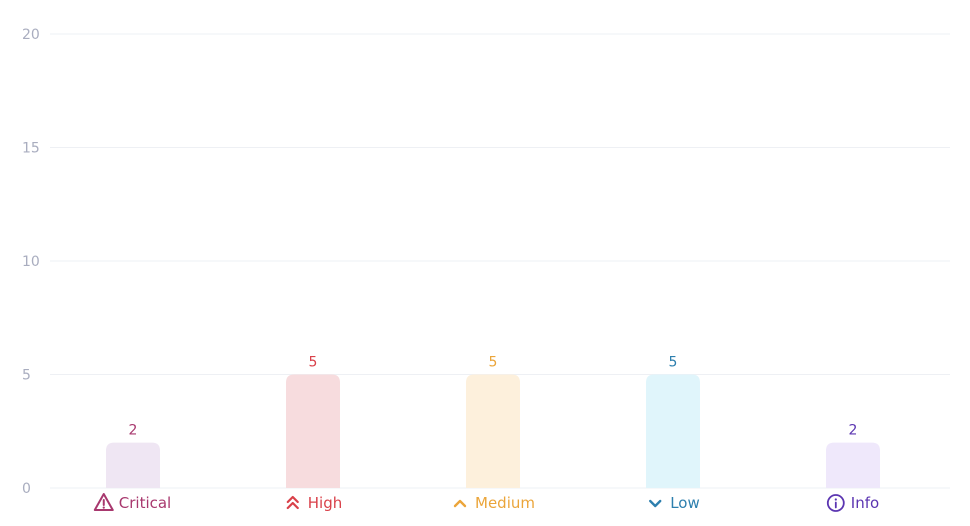 This screenshot has width=970, height=526. I want to click on y-axis-ticks: 0 5 10 15 20, so click(31, 262).